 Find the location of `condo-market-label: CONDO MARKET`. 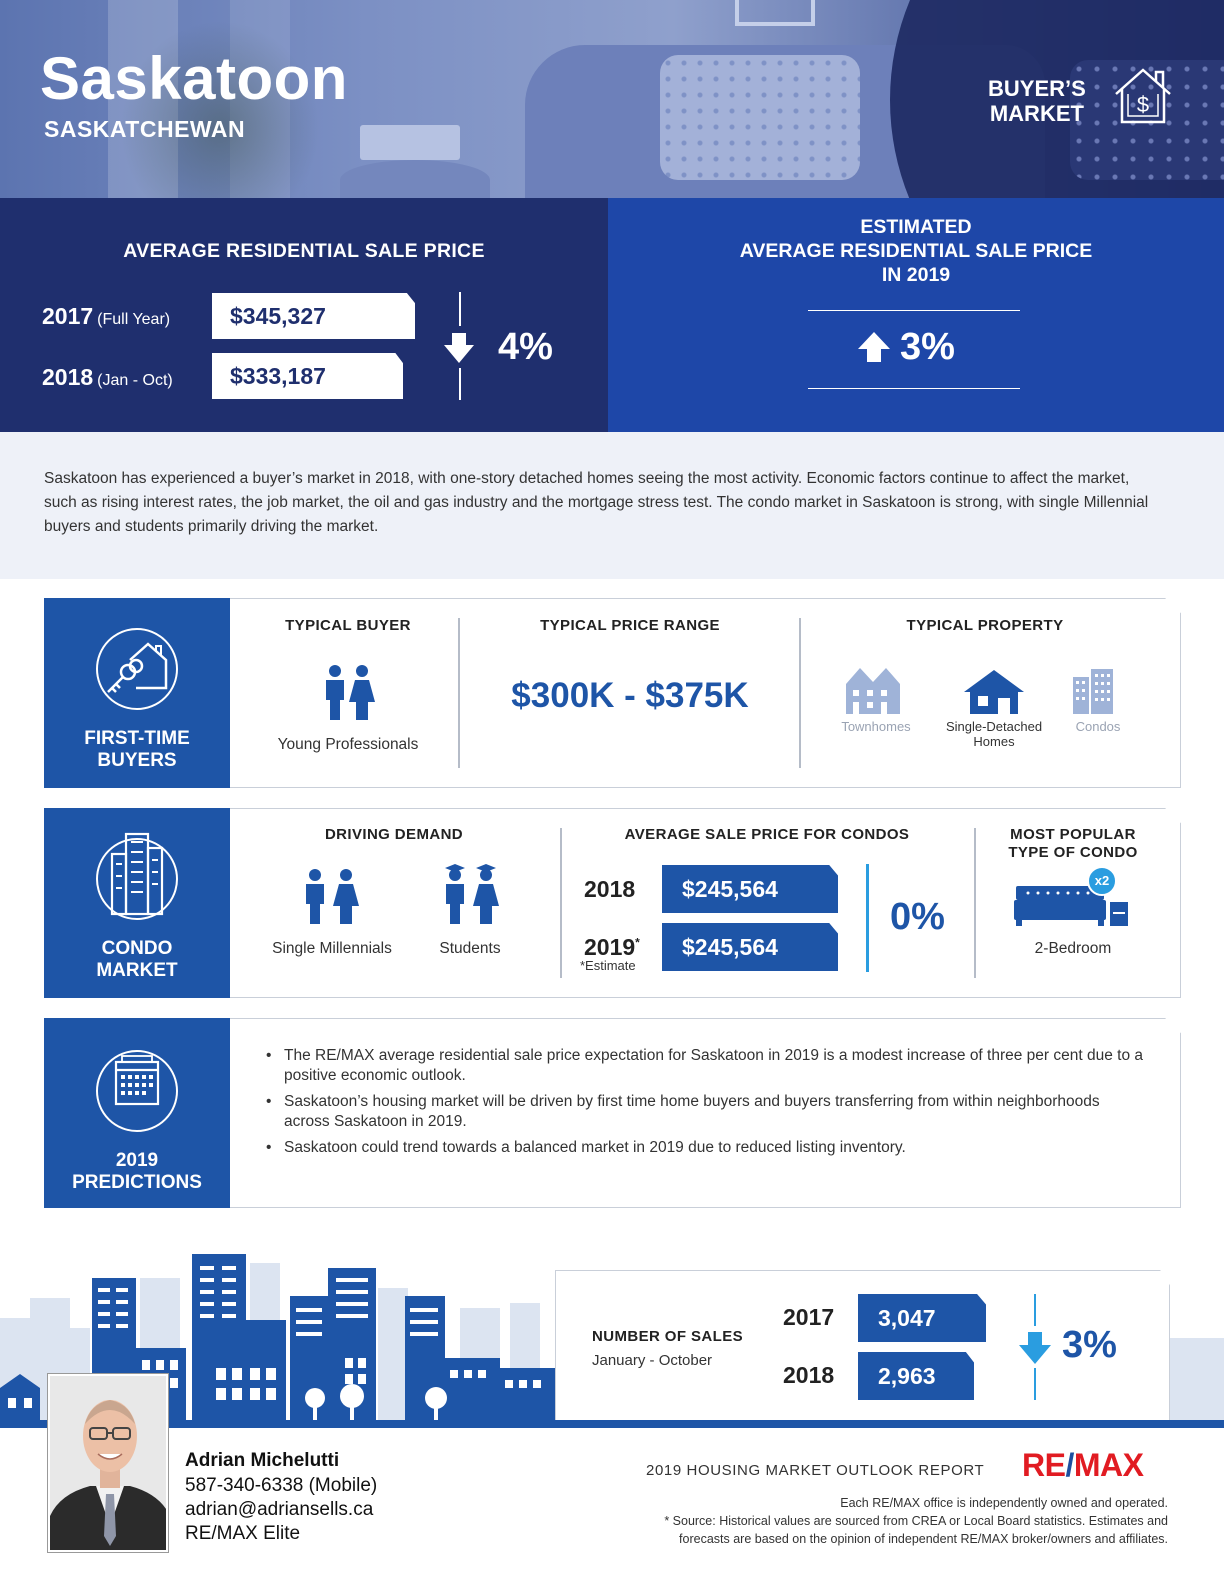

condo-market-label: CONDO MARKET is located at coordinates (137, 960).